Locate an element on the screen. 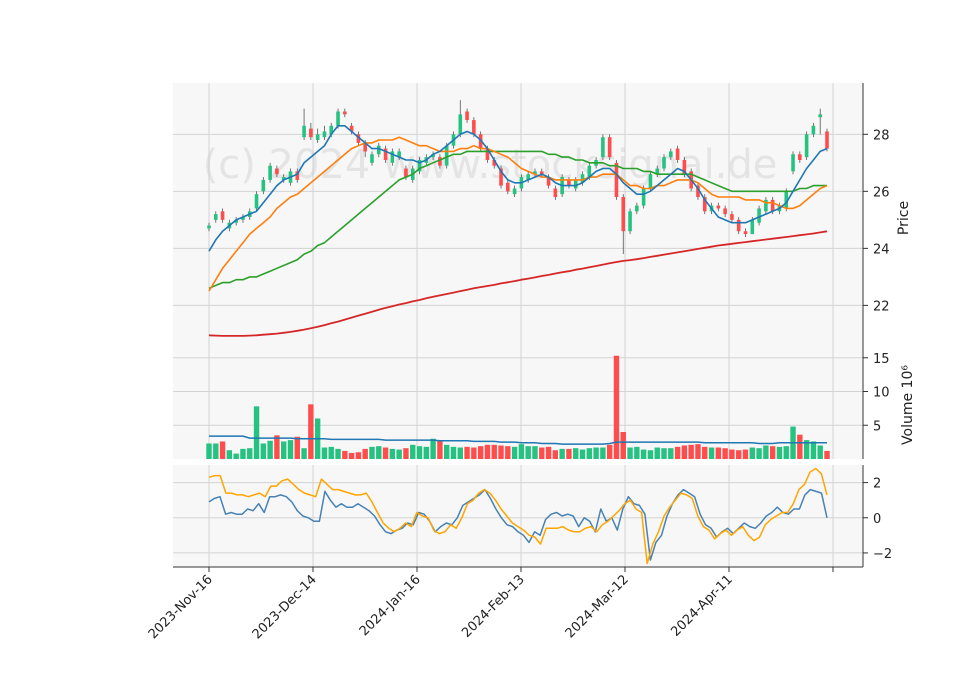 This screenshot has width=960, height=694. x-tick-label: 2023-Dec-14 is located at coordinates (285, 607).